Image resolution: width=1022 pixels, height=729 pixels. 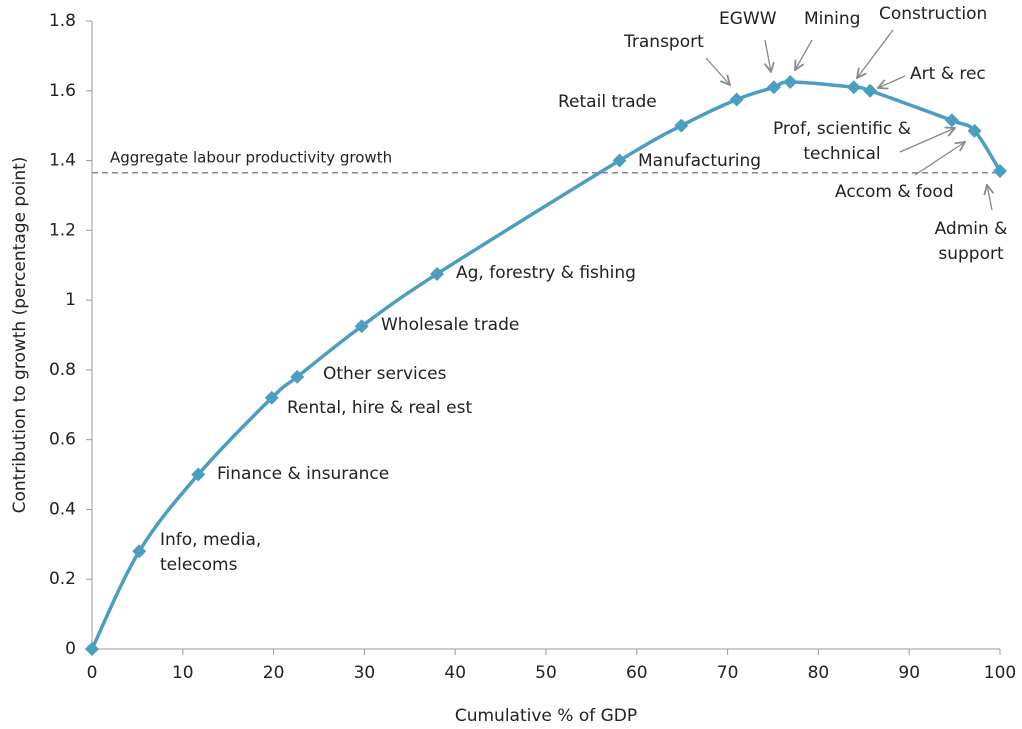 What do you see at coordinates (728, 673) in the screenshot?
I see `x-tick-label: 70` at bounding box center [728, 673].